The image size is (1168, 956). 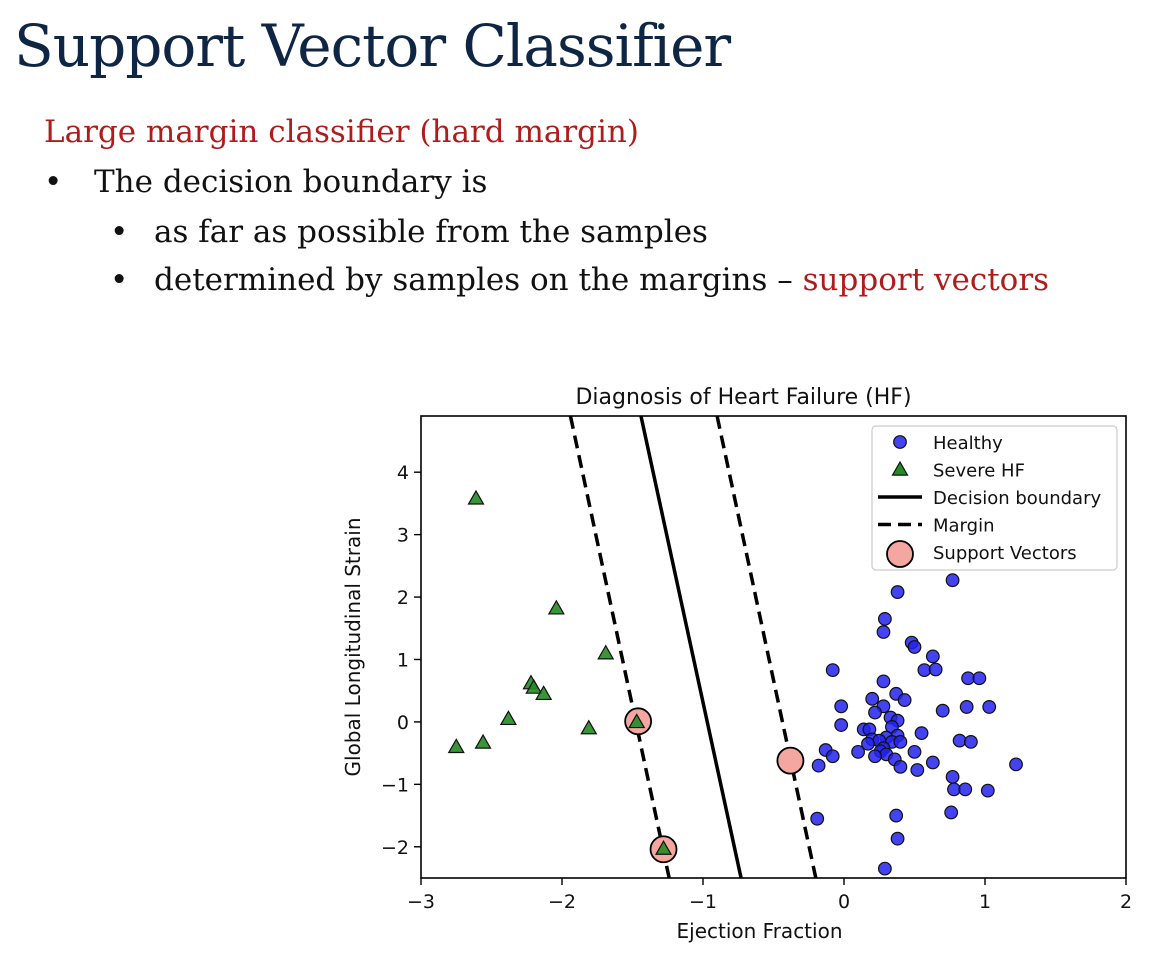 I want to click on y-tick-label: 0, so click(x=403, y=723).